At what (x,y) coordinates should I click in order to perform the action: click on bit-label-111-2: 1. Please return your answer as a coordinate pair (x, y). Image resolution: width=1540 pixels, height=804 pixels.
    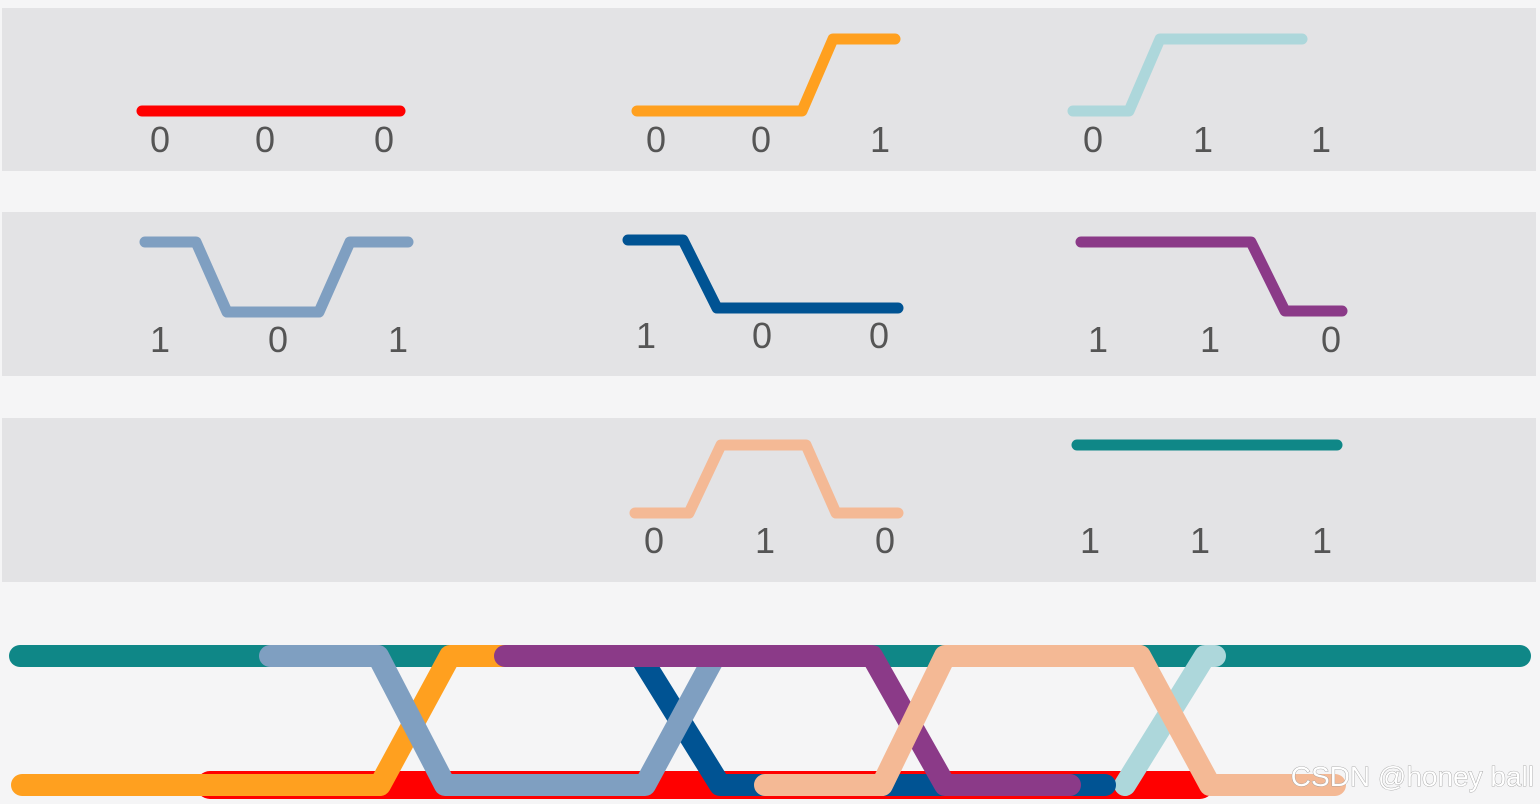
    Looking at the image, I should click on (1322, 540).